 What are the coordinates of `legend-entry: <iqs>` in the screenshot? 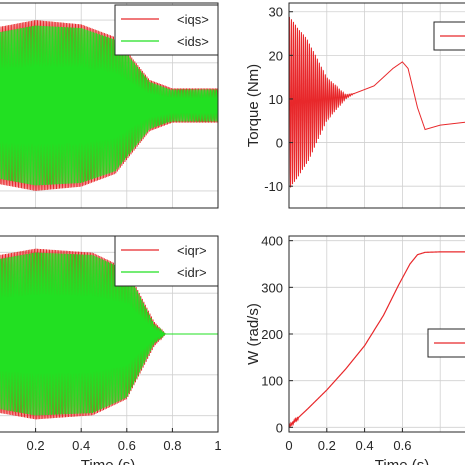 It's located at (193, 19).